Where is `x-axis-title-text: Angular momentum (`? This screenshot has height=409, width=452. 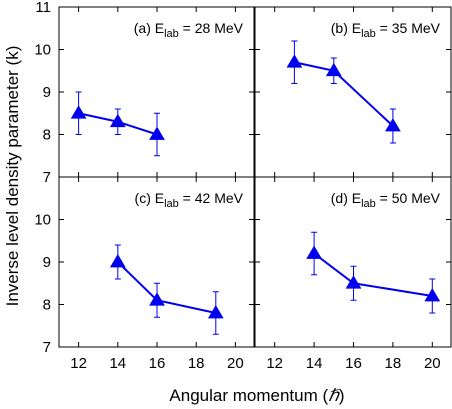 x-axis-title-text: Angular momentum ( is located at coordinates (248, 395).